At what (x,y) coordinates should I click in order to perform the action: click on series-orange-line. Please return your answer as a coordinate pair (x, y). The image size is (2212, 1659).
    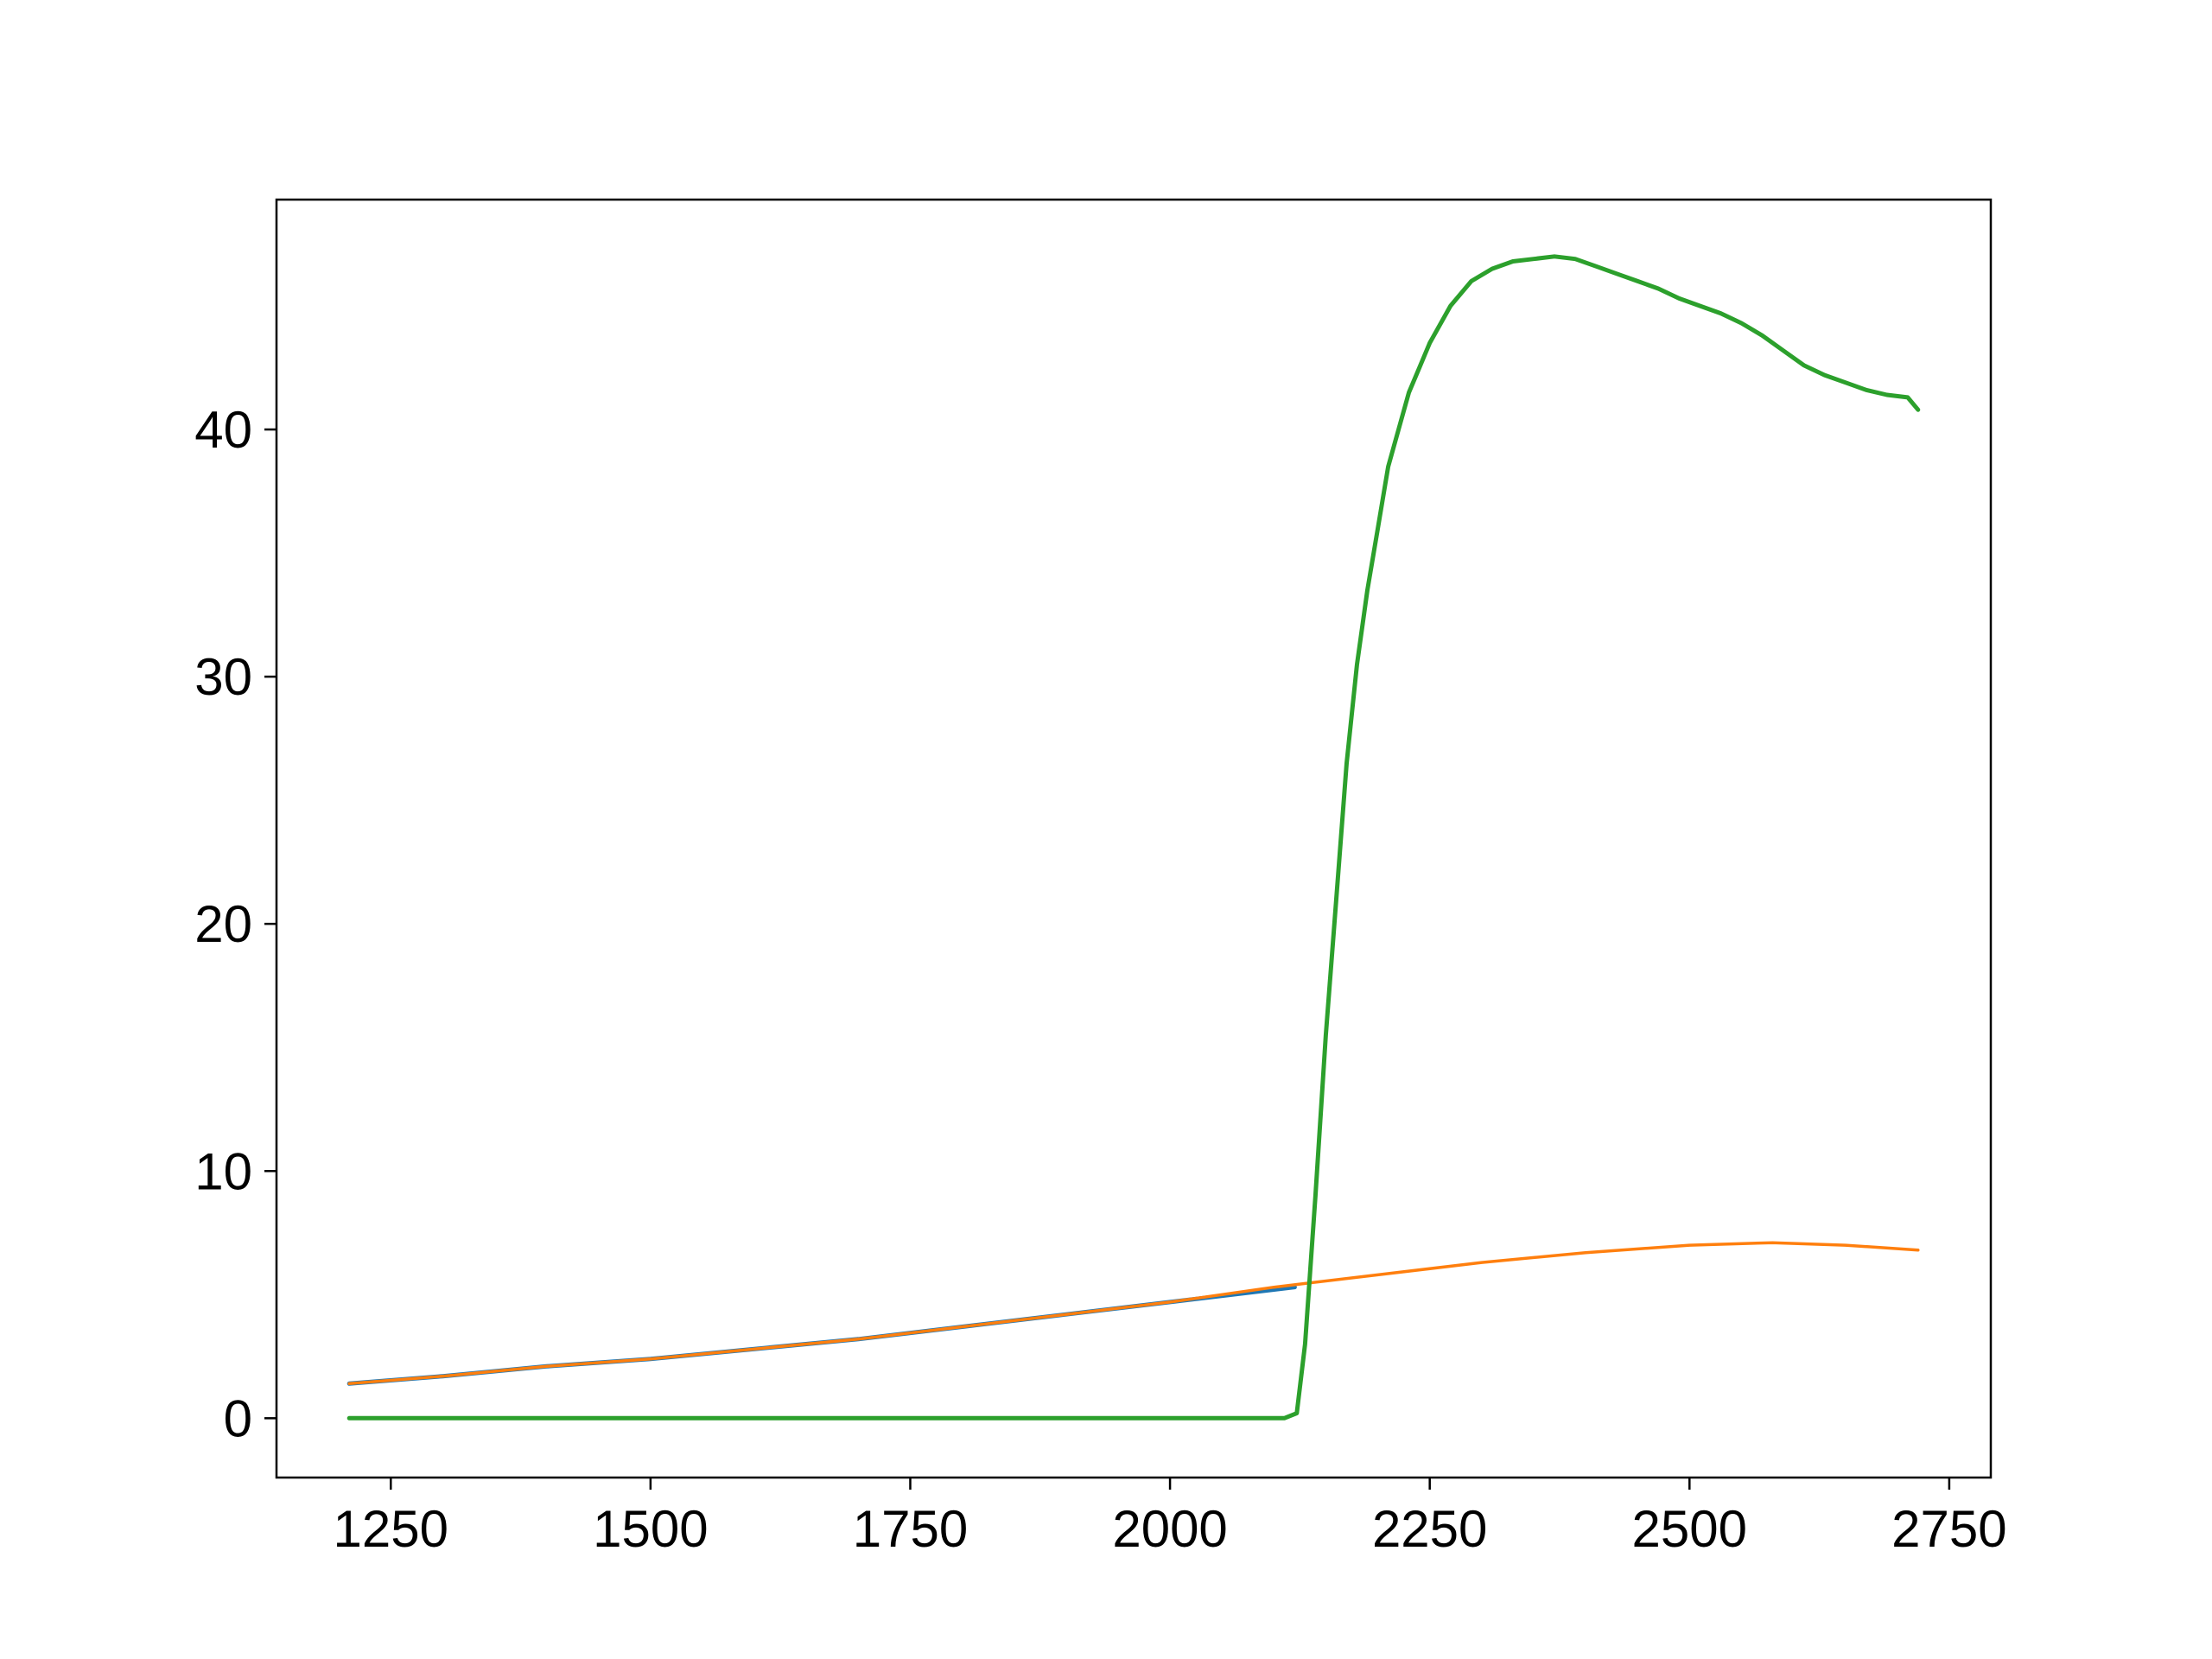
    Looking at the image, I should click on (1133, 1313).